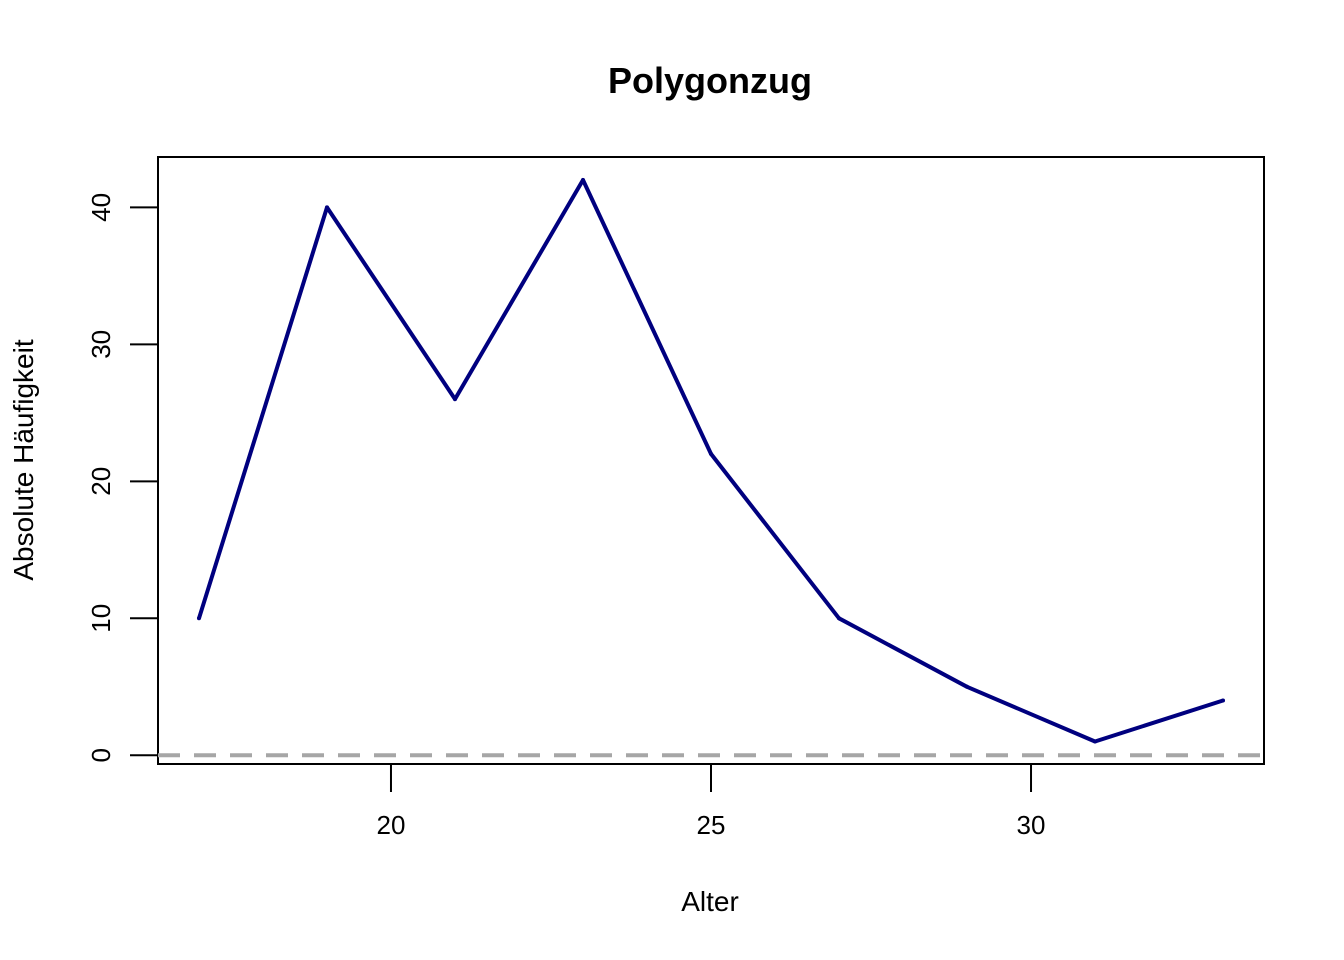 Image resolution: width=1344 pixels, height=960 pixels. I want to click on y-axis-label: Absolute Häufigkeit, so click(23, 459).